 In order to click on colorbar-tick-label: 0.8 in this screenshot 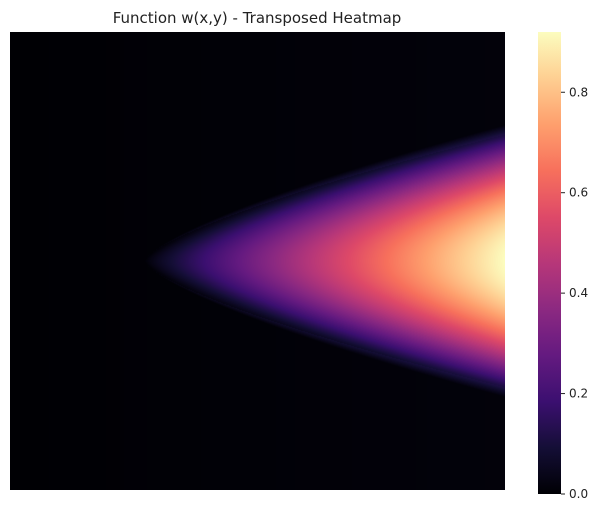, I will do `click(578, 92)`.